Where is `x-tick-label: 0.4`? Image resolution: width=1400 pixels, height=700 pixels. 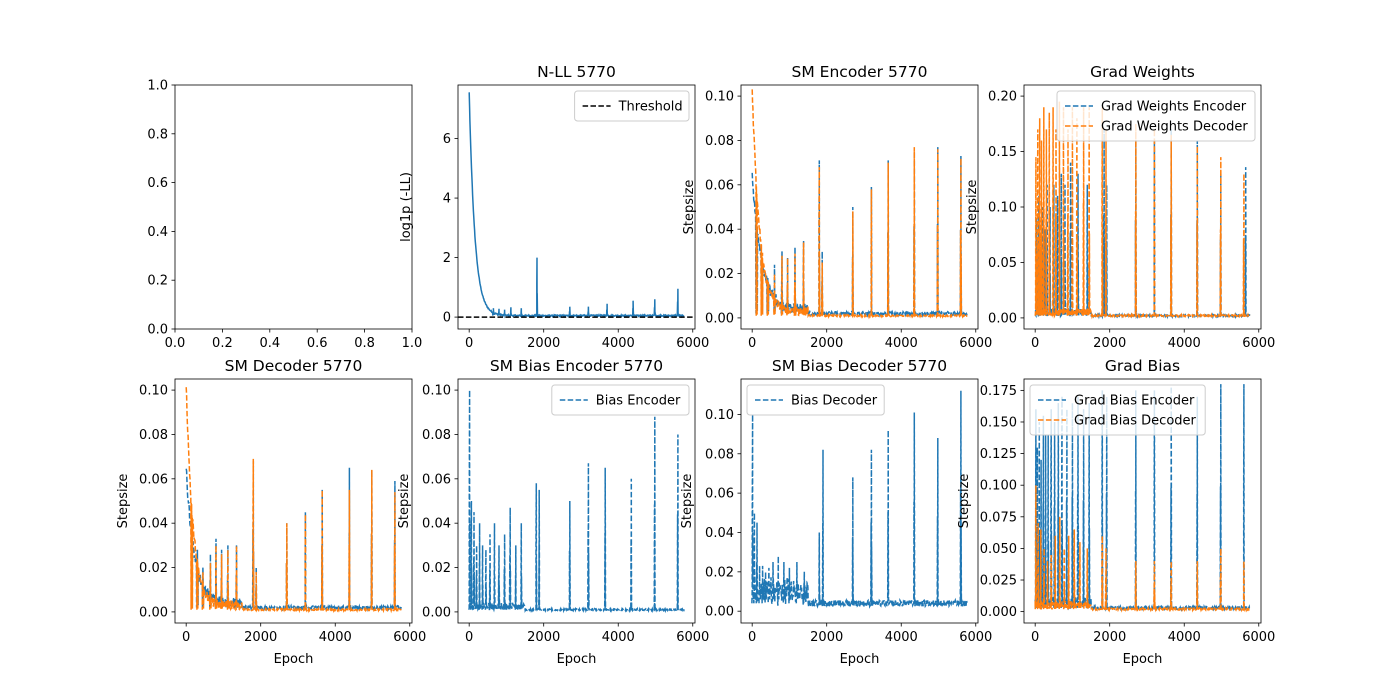 x-tick-label: 0.4 is located at coordinates (269, 343).